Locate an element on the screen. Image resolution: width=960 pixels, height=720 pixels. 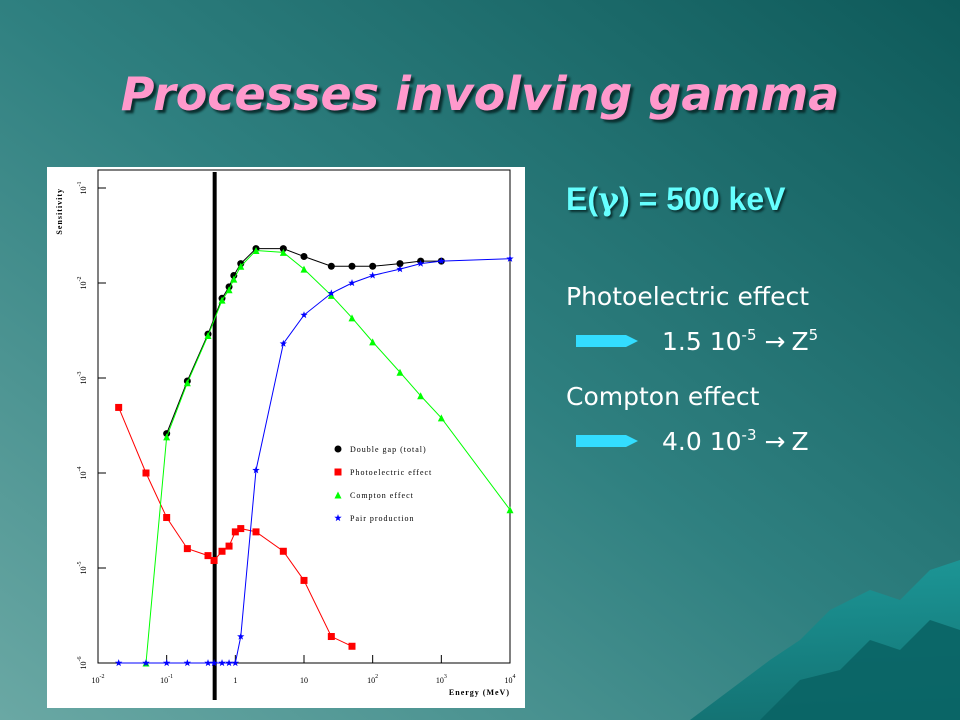
y-tick-label: 10-4 is located at coordinates (82, 473).